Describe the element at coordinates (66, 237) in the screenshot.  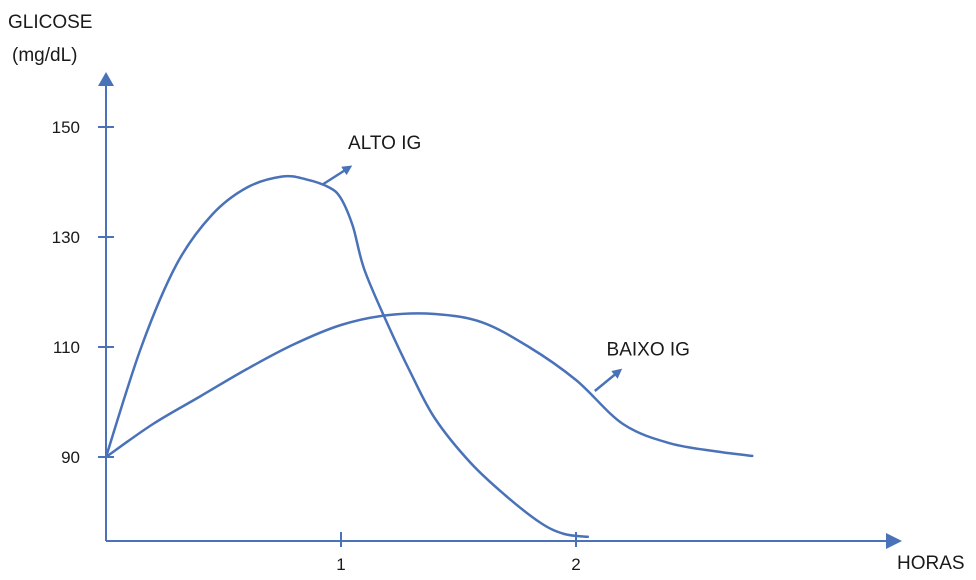
I see `y-tick-label-130: 130` at that location.